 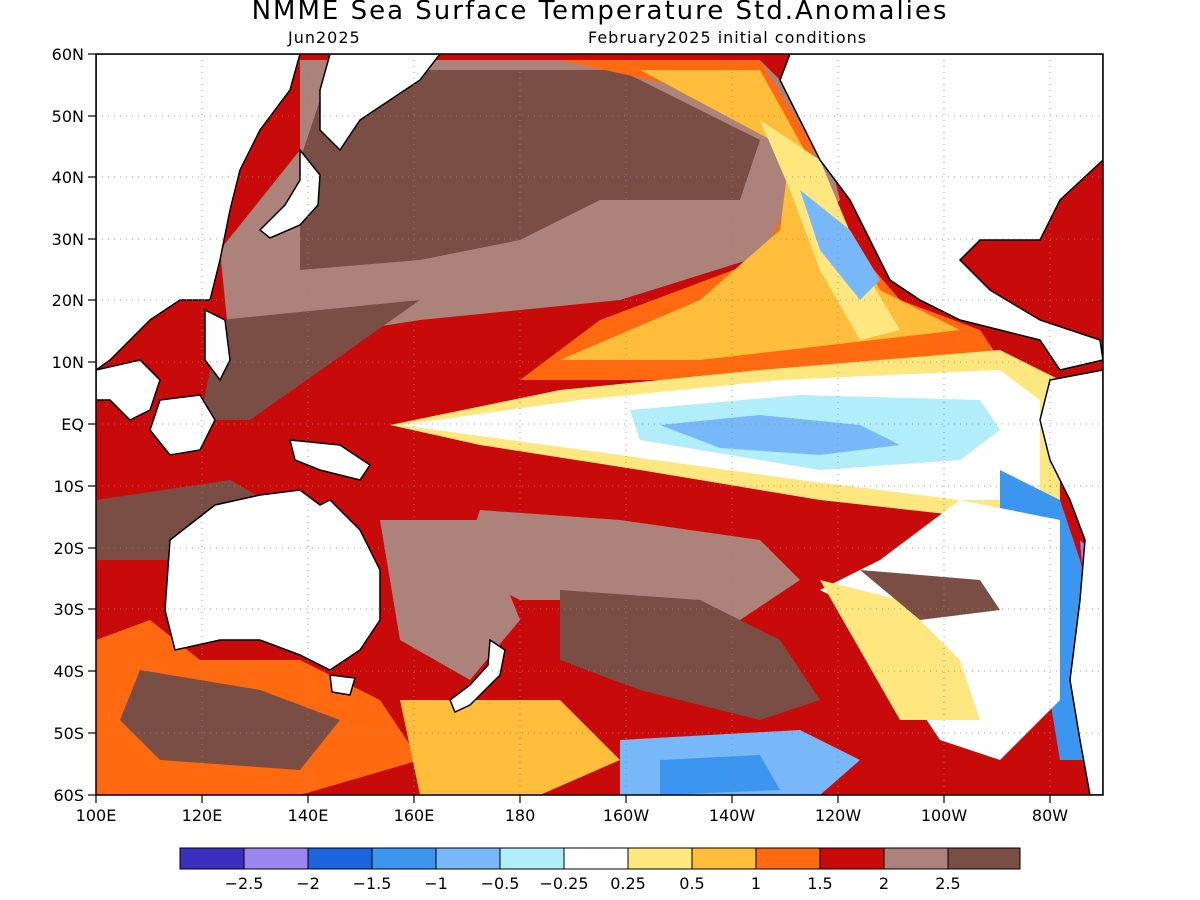 What do you see at coordinates (342, 685) in the screenshot?
I see `tasmania-landmass` at bounding box center [342, 685].